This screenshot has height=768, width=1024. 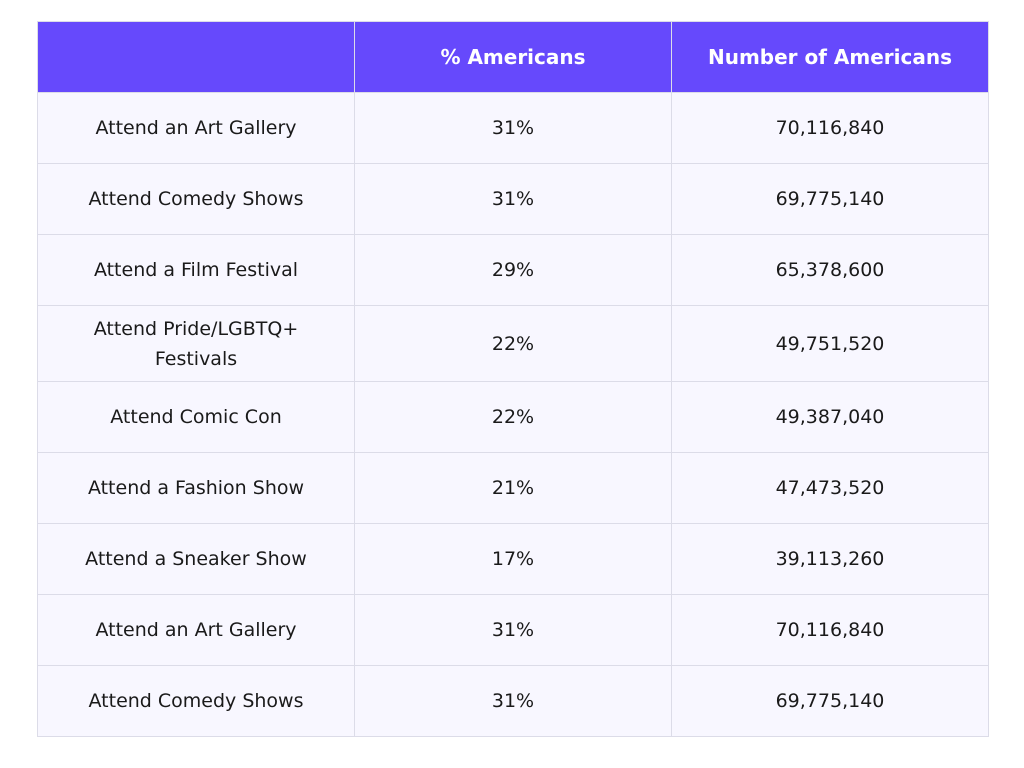 What do you see at coordinates (196, 270) in the screenshot?
I see `table-cell: Attend a Film Festival` at bounding box center [196, 270].